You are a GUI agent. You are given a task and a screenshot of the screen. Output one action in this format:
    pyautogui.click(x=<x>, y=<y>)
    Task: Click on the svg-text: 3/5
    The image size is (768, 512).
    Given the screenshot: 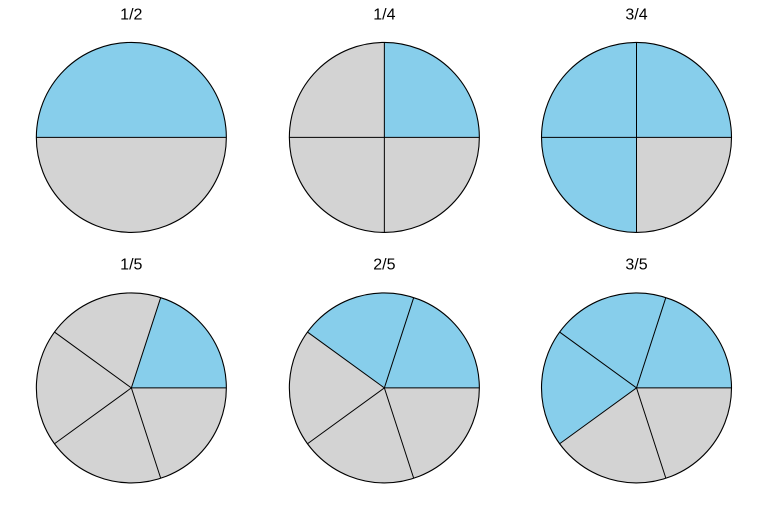 What is the action you would take?
    pyautogui.click(x=636, y=264)
    